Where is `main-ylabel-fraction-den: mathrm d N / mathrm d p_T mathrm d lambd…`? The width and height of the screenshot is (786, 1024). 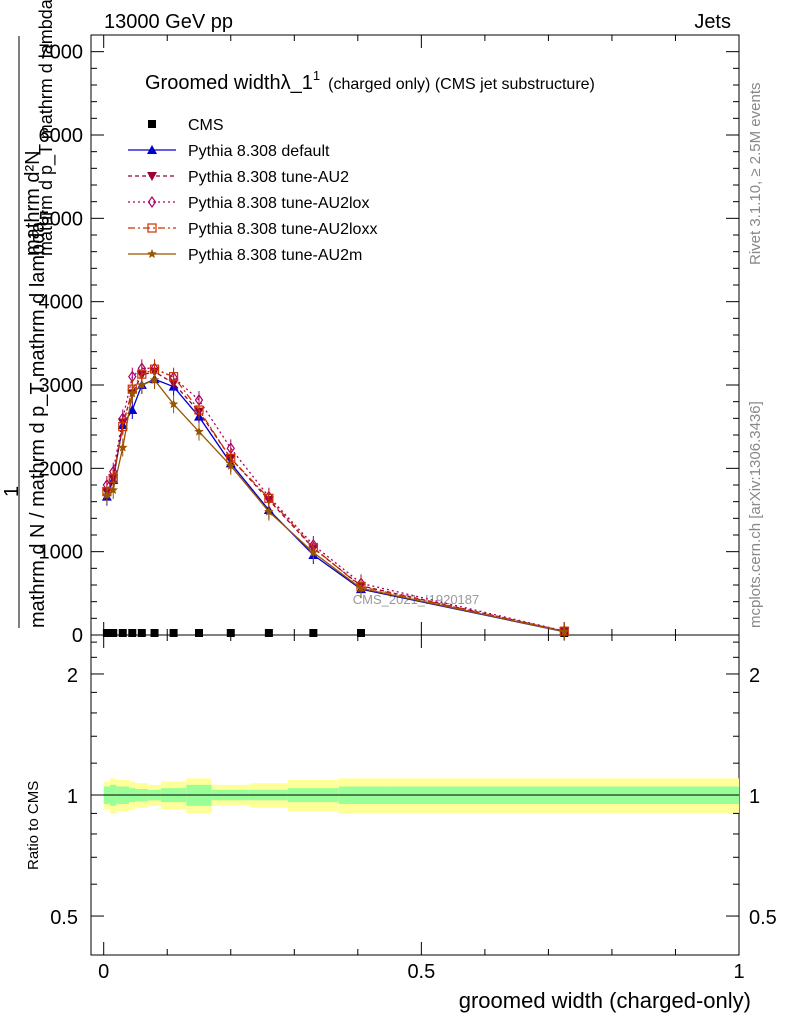
main-ylabel-fraction-den: mathrm d N / mathrm d p_T mathrm d lambd… is located at coordinates (38, 424).